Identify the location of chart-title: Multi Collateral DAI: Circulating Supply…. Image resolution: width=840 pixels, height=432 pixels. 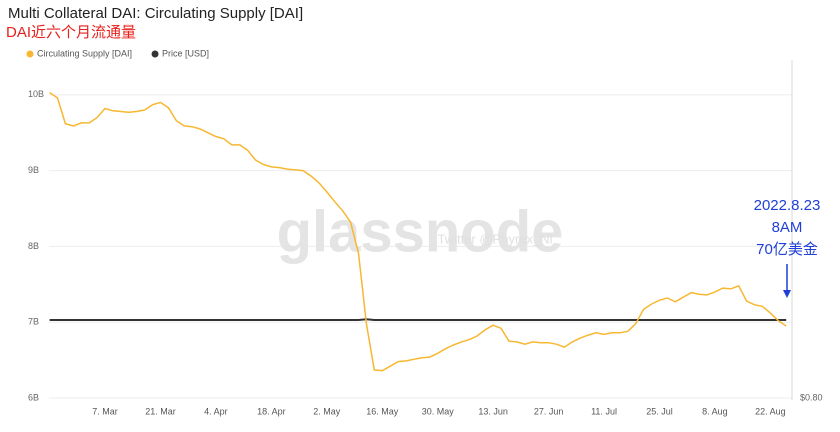
(155, 13).